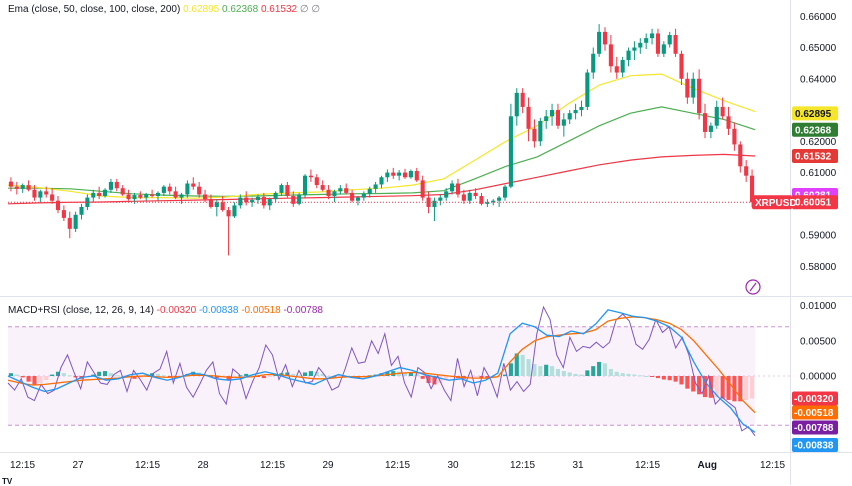  I want to click on price-tick-label: 0.65000, so click(818, 48).